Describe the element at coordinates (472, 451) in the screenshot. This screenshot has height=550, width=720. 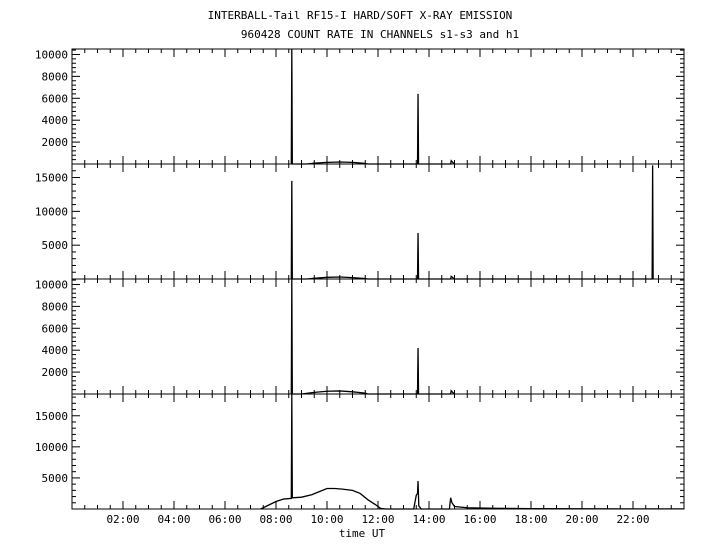
I see `series-line-h1` at that location.